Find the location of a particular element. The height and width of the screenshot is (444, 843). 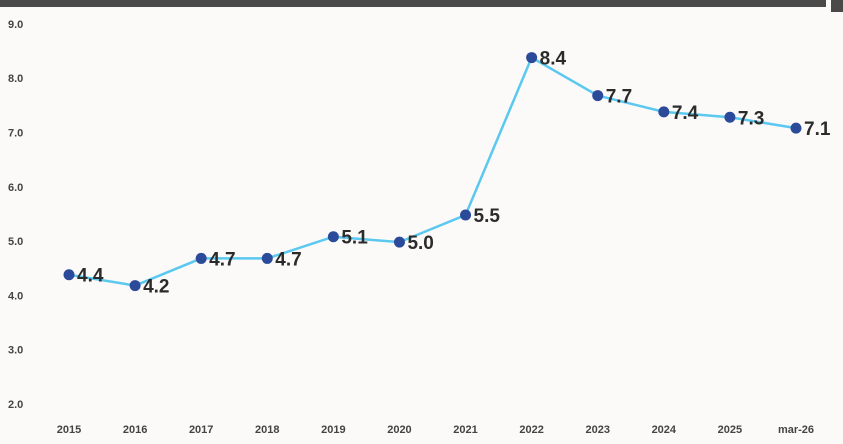

y-tick-label: 4.0 is located at coordinates (15, 296).